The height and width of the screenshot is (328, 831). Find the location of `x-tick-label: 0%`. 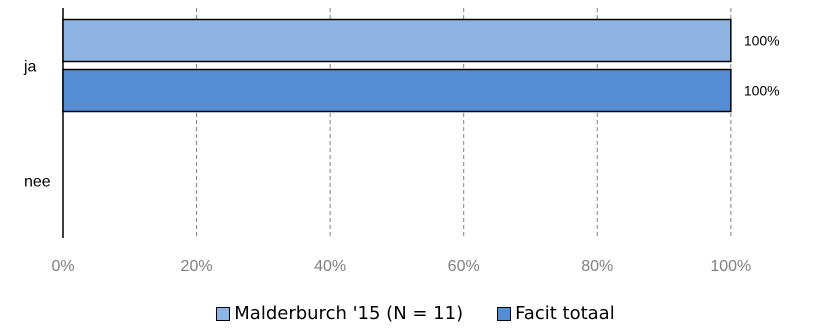

x-tick-label: 0% is located at coordinates (62, 266).